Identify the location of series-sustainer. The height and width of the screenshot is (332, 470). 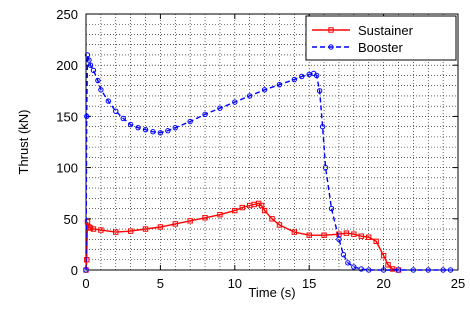
(242, 236).